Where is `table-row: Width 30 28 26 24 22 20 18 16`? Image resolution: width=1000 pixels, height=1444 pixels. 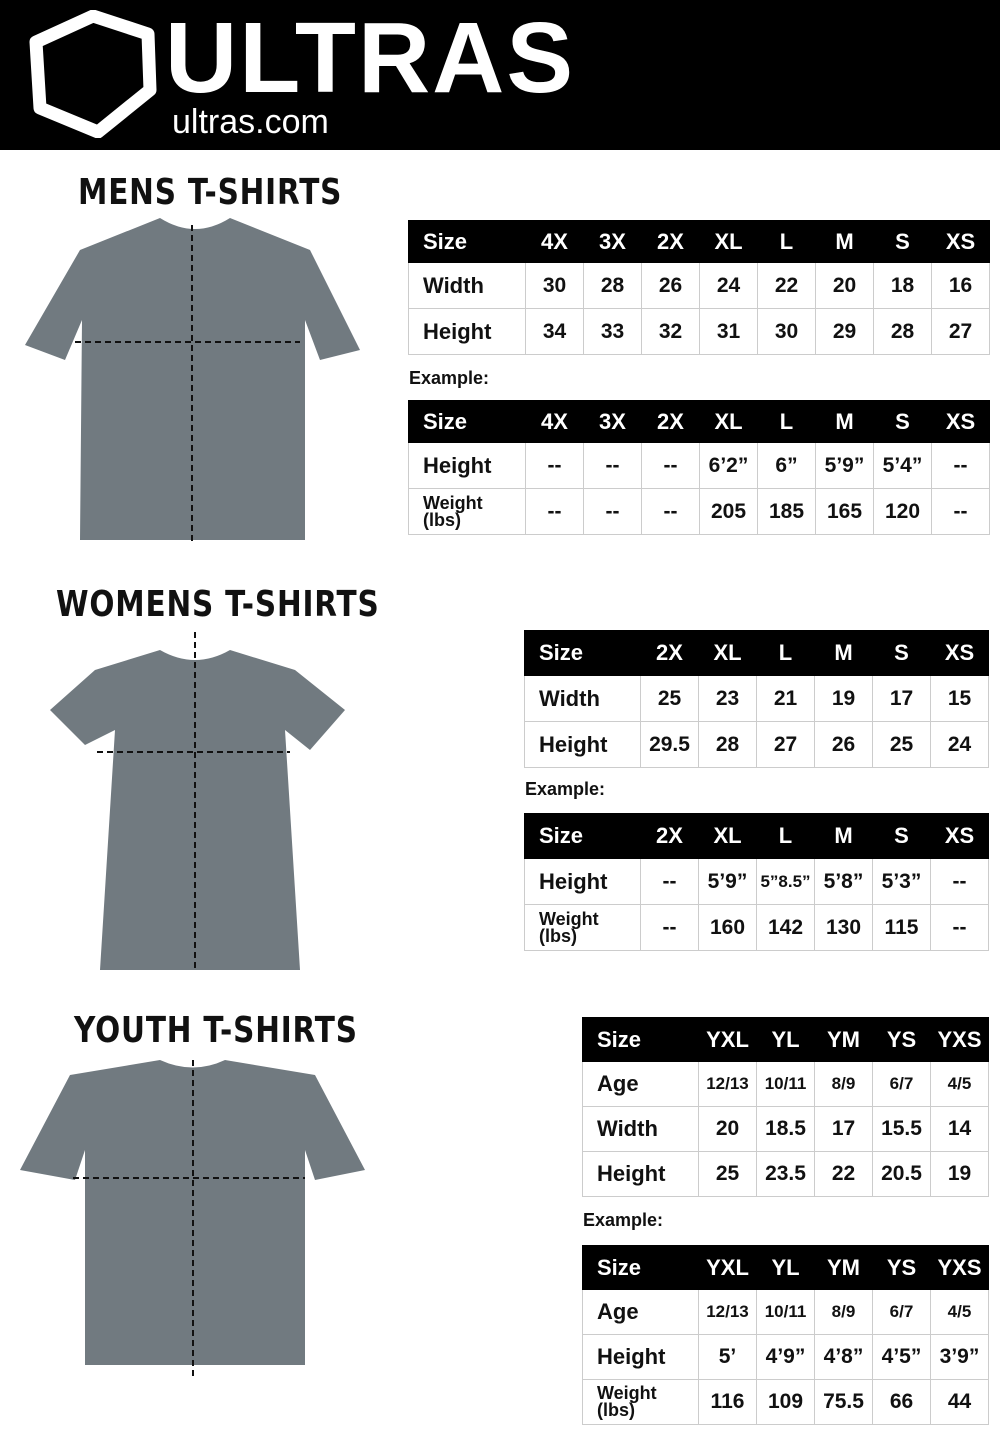 table-row: Width 30 28 26 24 22 20 18 16 is located at coordinates (699, 285).